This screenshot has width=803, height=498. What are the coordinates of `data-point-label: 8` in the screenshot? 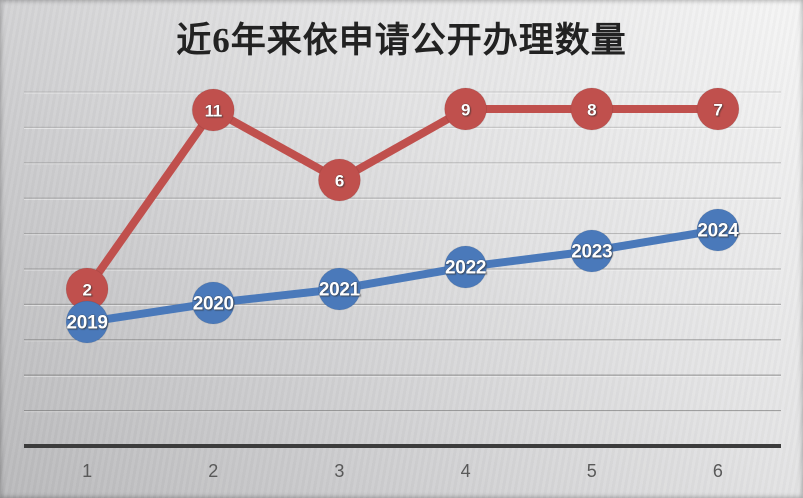 It's located at (591, 110).